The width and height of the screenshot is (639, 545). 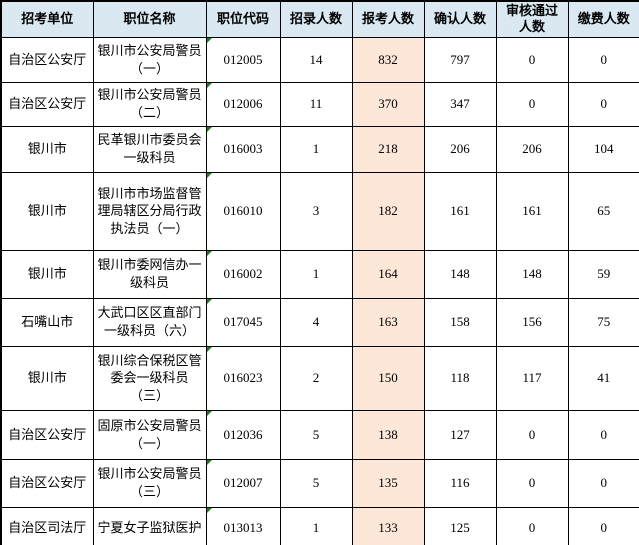 What do you see at coordinates (388, 525) in the screenshot?
I see `cell-applicants: 133` at bounding box center [388, 525].